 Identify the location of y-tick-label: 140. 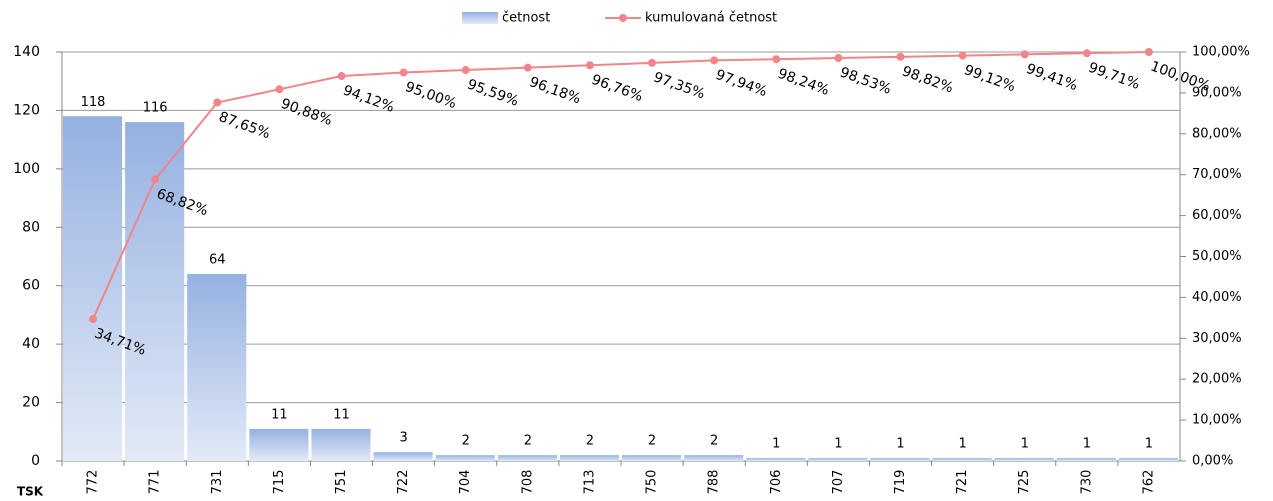
(26, 52).